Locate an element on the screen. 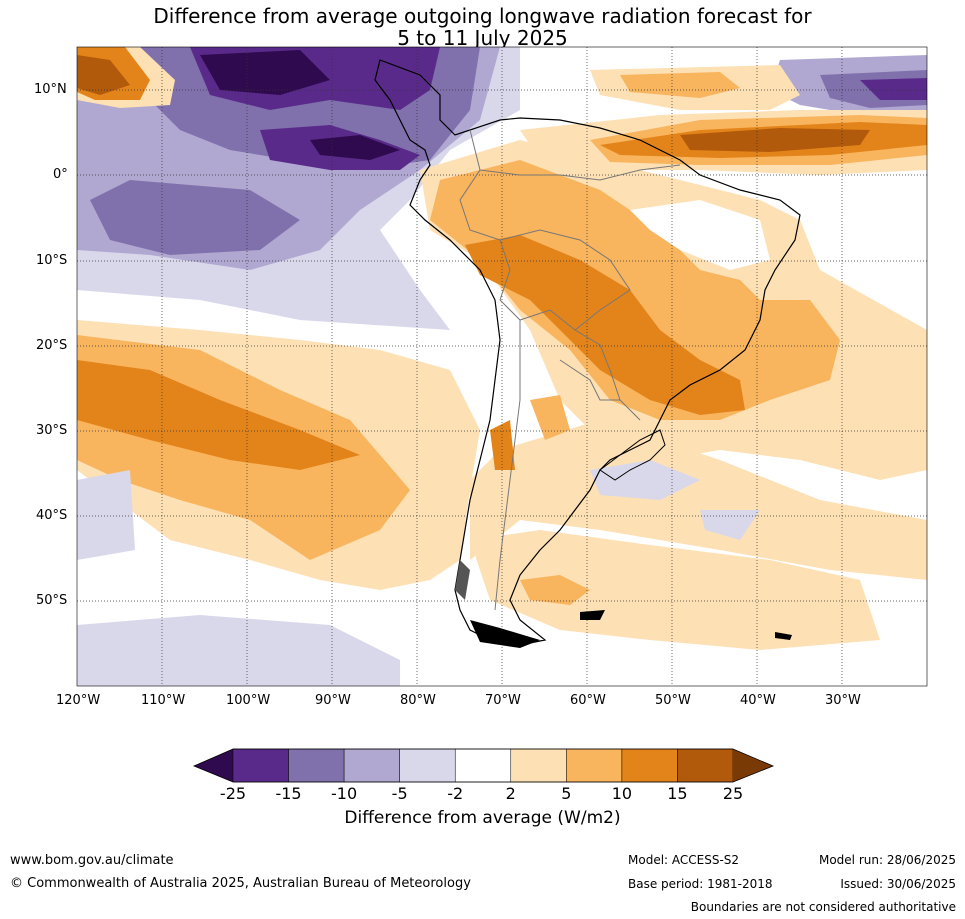 Image resolution: width=965 pixels, height=919 pixels. lat-label-10n: 10°N is located at coordinates (50, 89).